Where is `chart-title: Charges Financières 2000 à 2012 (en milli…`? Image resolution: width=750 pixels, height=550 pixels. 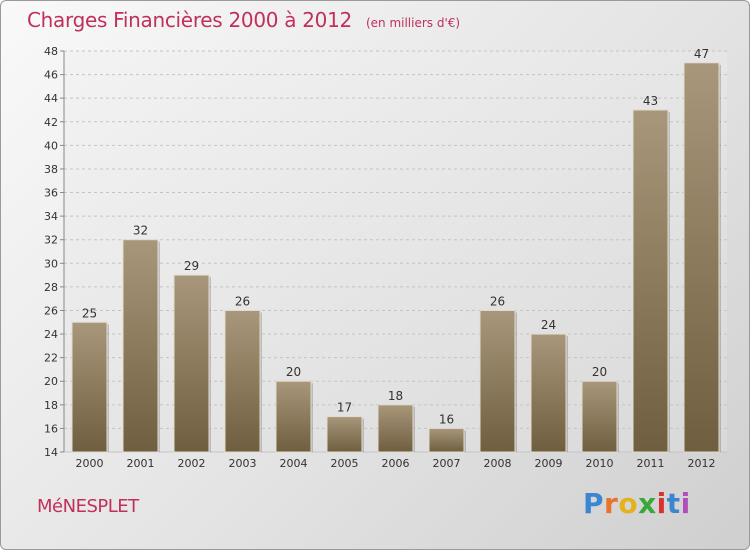
chart-title: Charges Financières 2000 à 2012 (en milli… is located at coordinates (243, 20).